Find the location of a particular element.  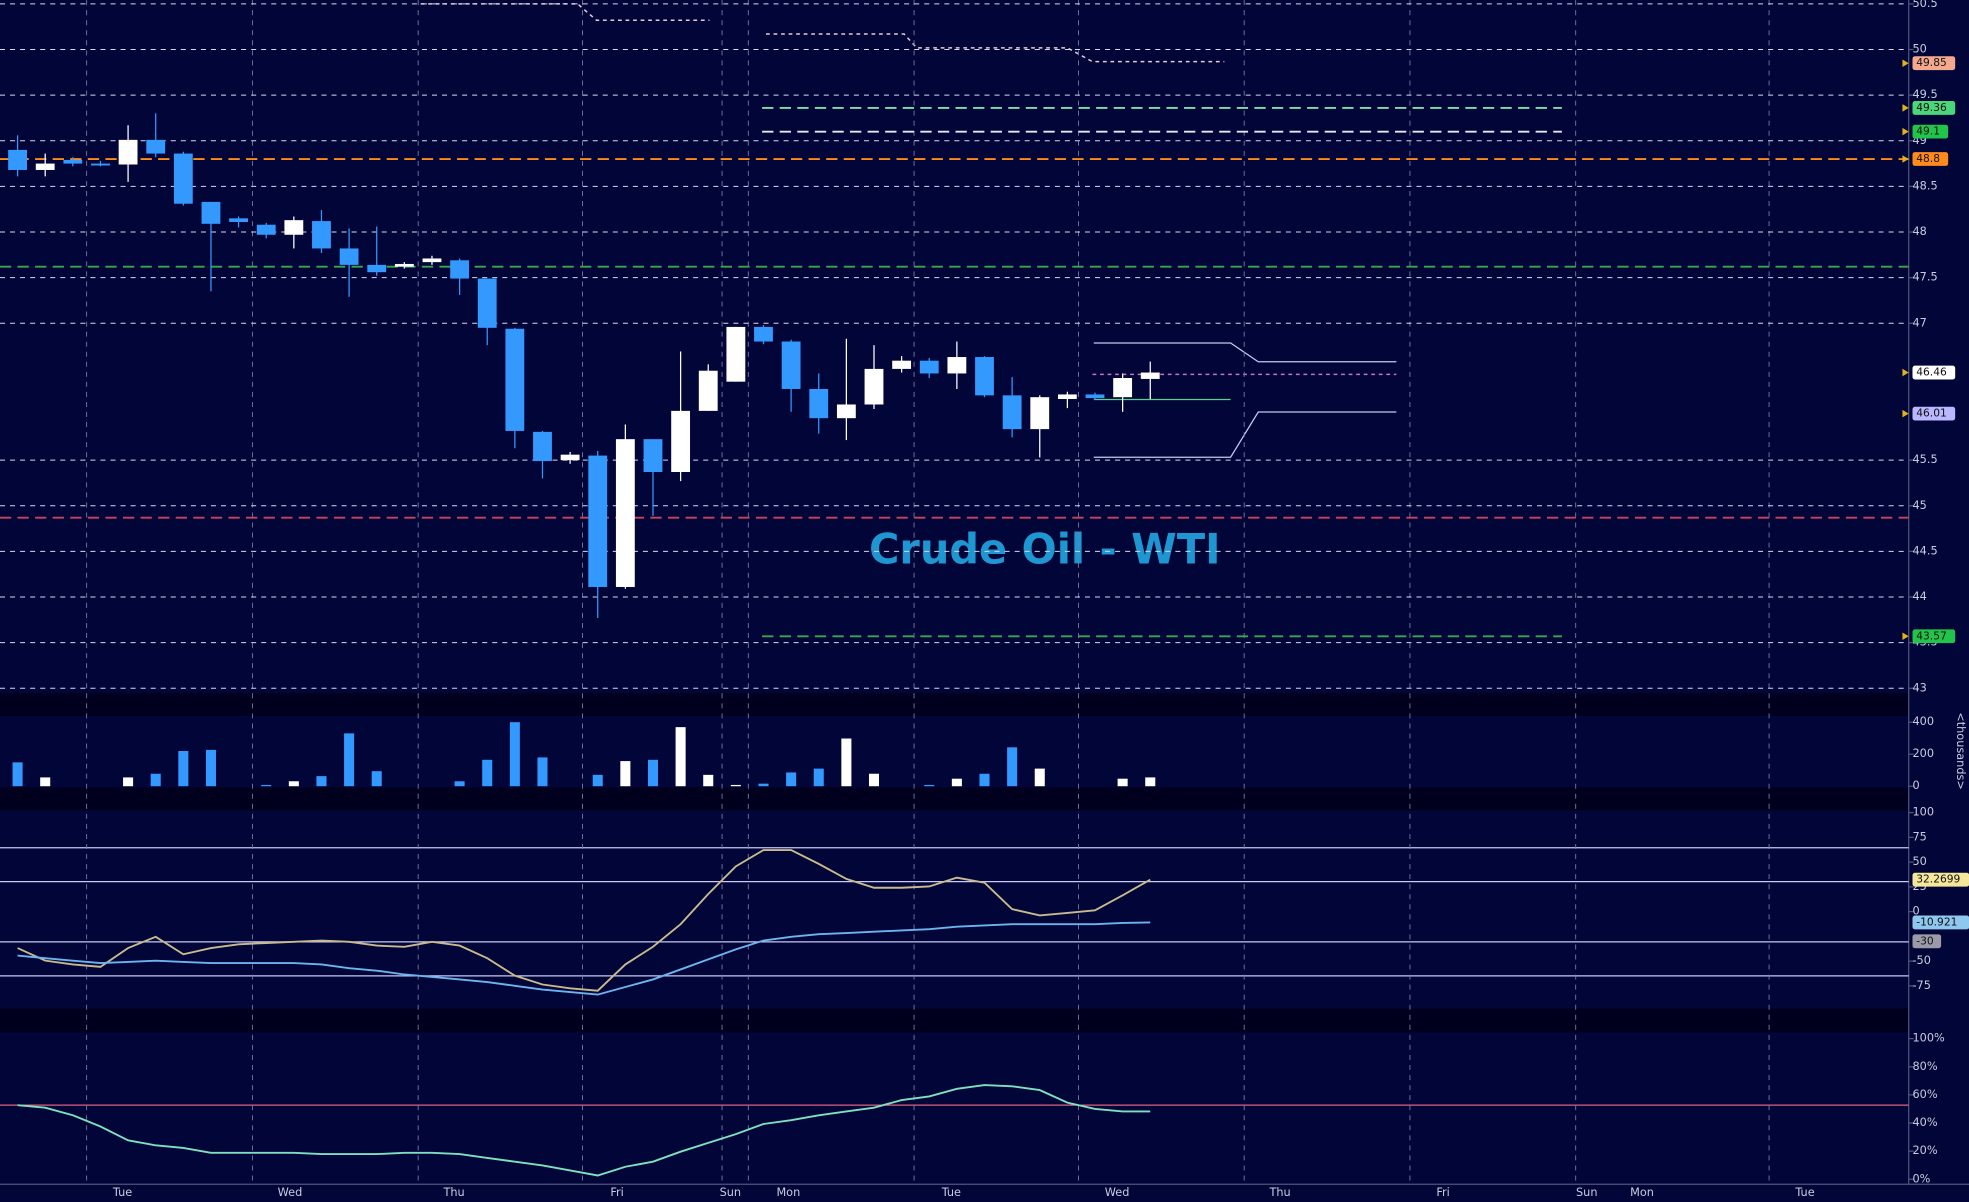

price-badge-label: 43.57 is located at coordinates (1931, 635).